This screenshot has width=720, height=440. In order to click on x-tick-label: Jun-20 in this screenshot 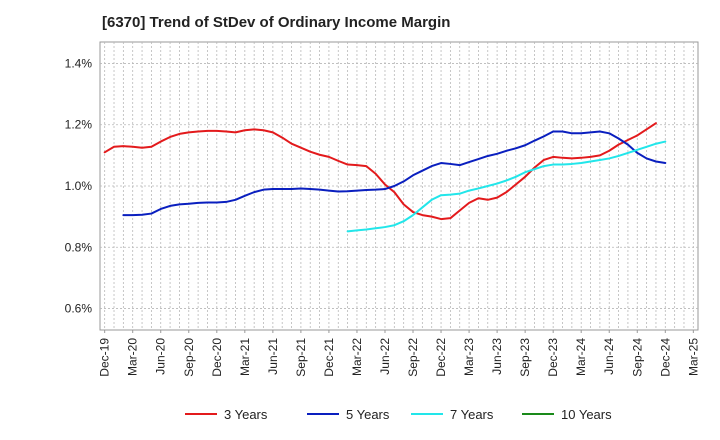, I will do `click(161, 356)`.